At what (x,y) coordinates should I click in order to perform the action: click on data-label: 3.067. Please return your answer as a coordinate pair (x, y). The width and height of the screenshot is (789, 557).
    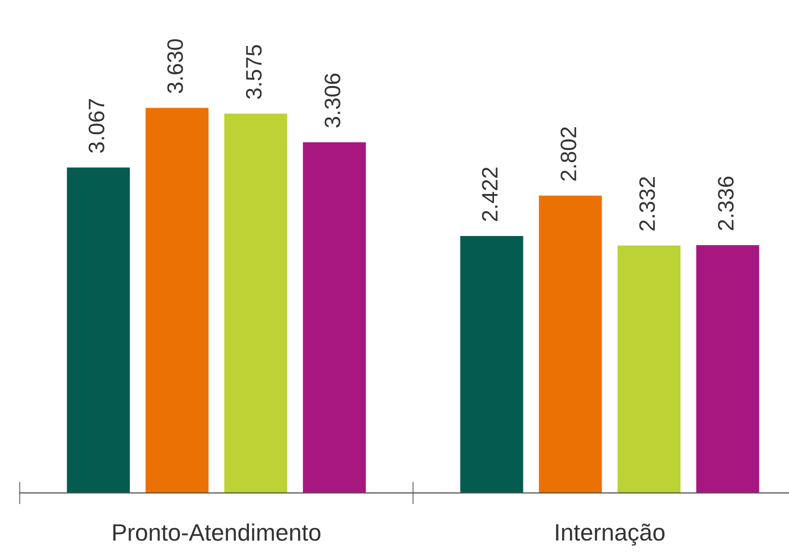
    Looking at the image, I should click on (96, 126).